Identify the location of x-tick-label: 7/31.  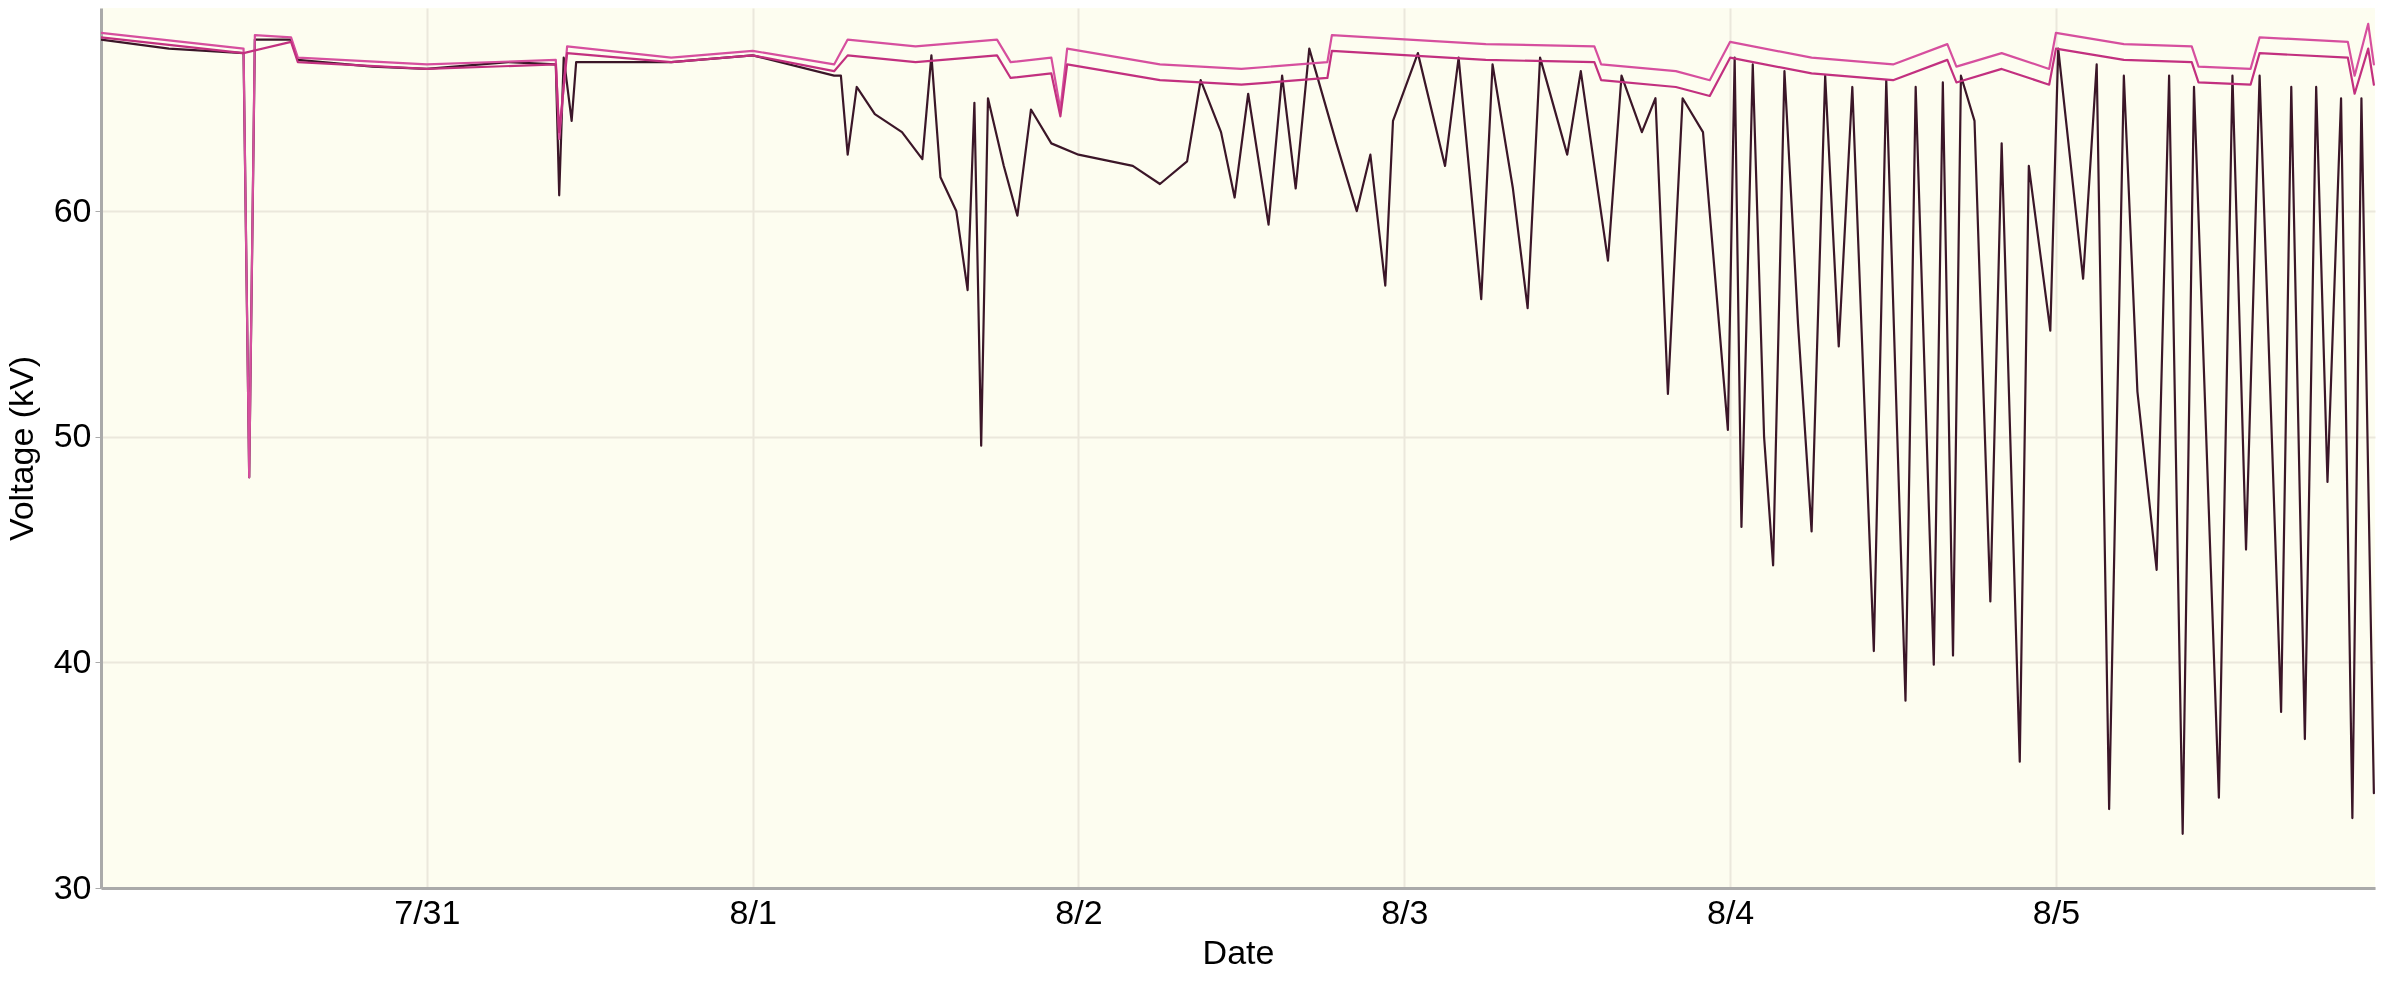
(427, 911).